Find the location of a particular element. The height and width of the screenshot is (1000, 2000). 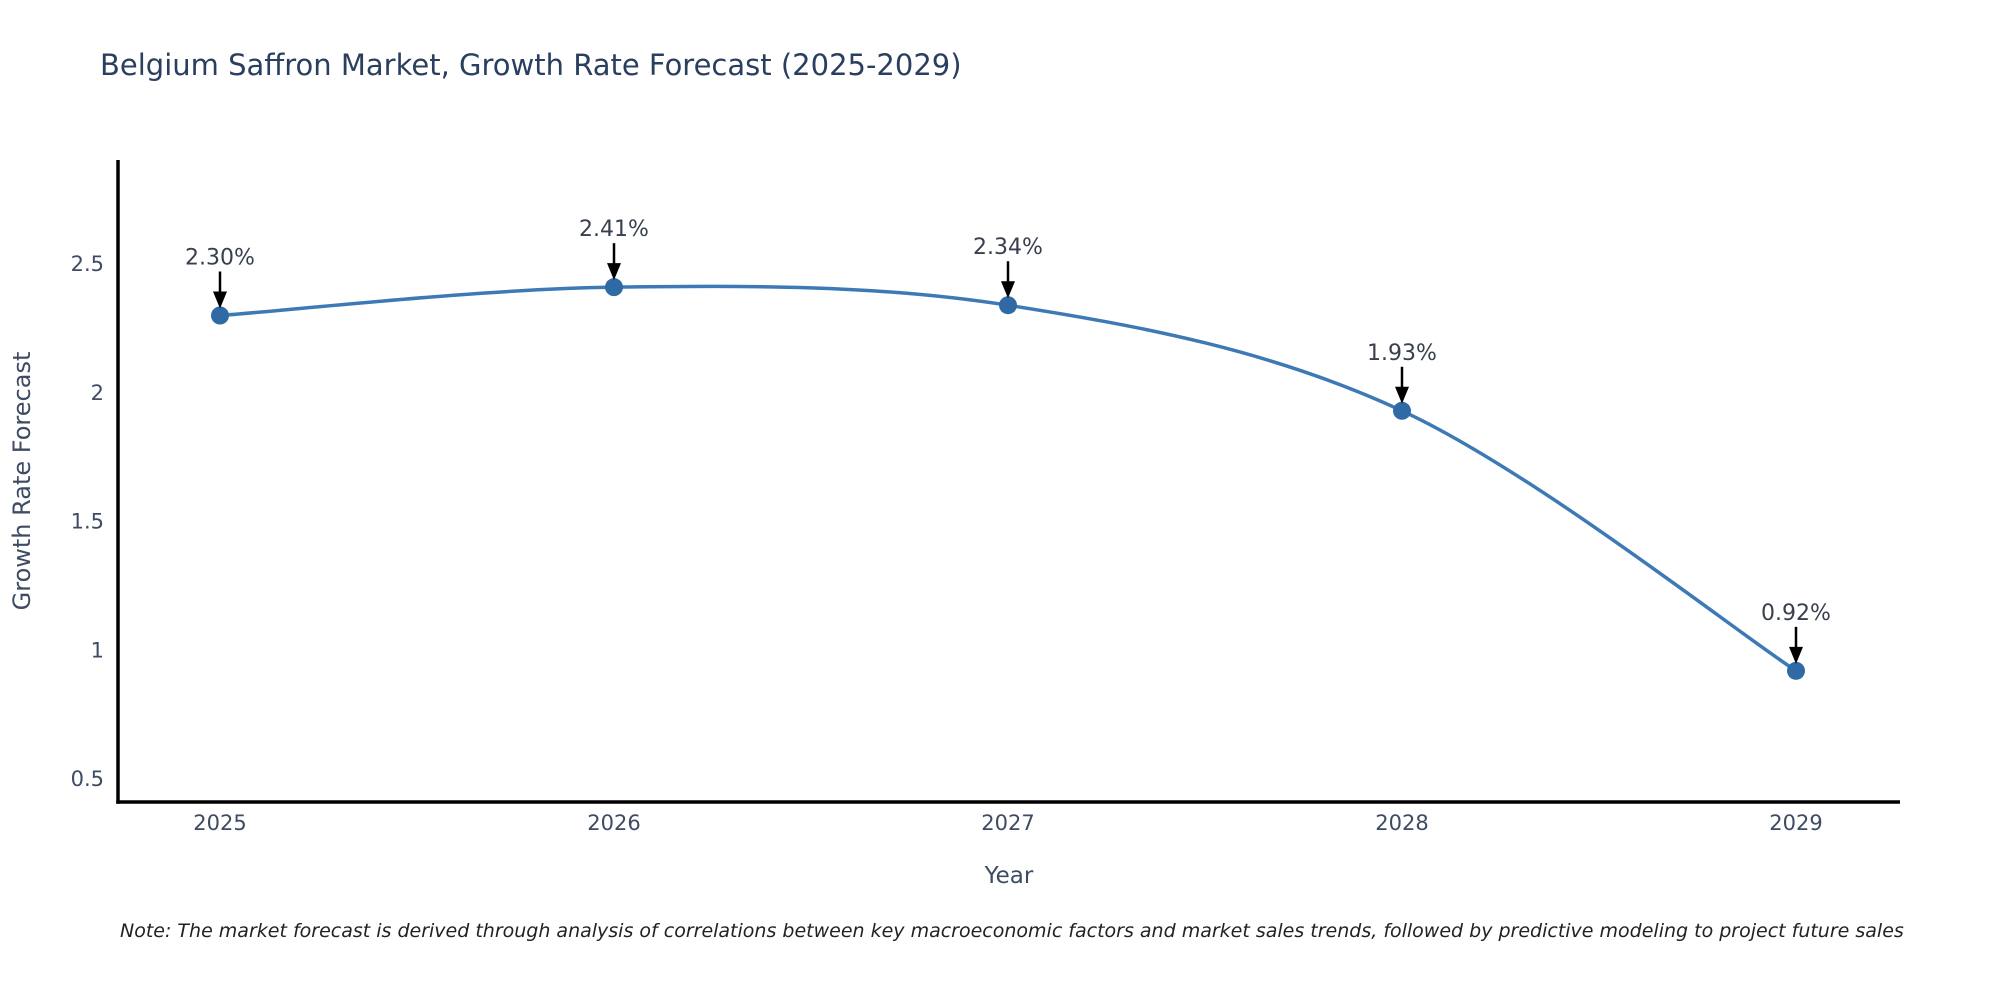

data-point-label: 2.30% is located at coordinates (220, 258).